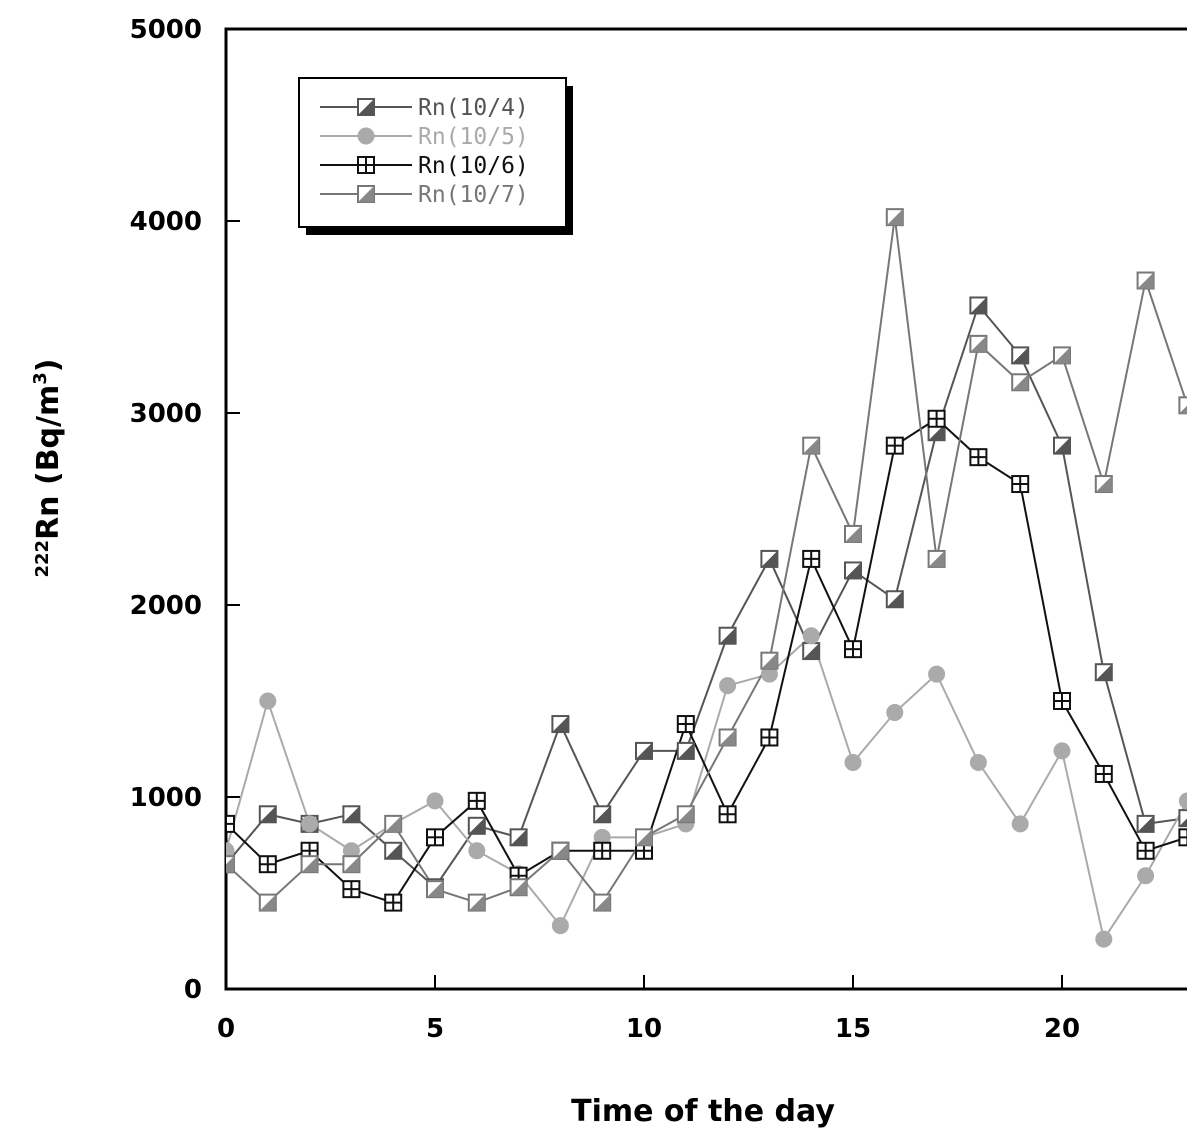  I want to click on legend-label: Rn(10/6), so click(473, 166).